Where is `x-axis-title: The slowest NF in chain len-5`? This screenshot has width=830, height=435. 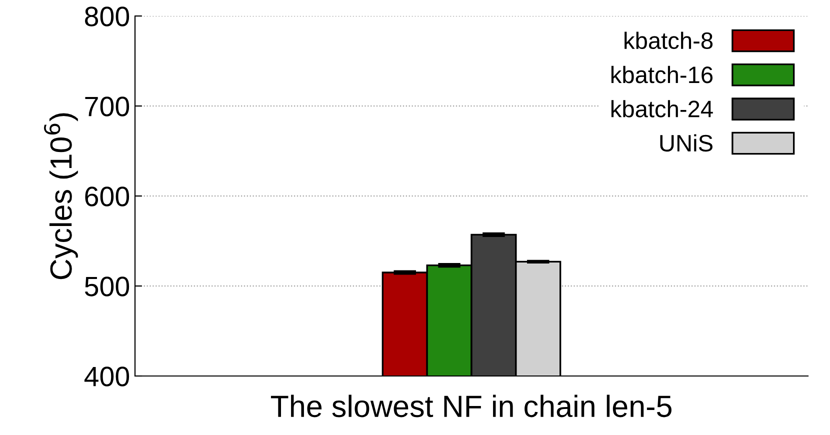
x-axis-title: The slowest NF in chain len-5 is located at coordinates (471, 406).